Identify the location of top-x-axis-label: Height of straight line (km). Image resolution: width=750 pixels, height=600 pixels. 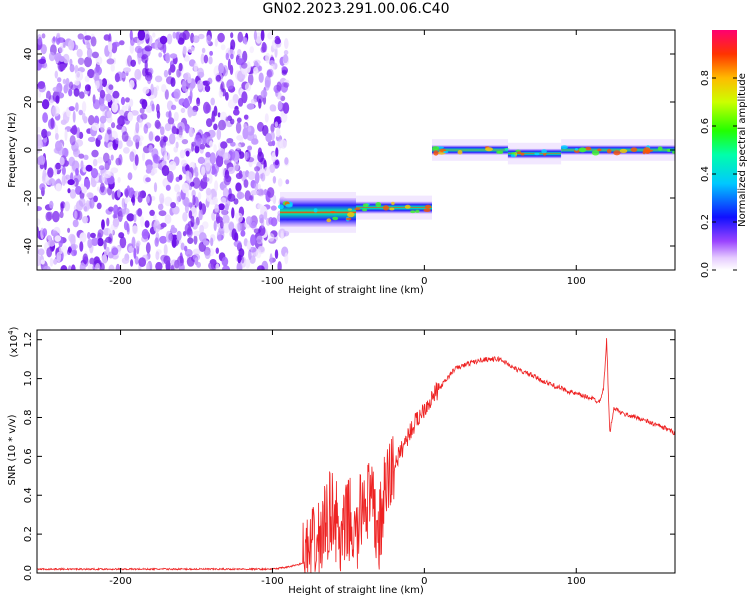
(356, 290).